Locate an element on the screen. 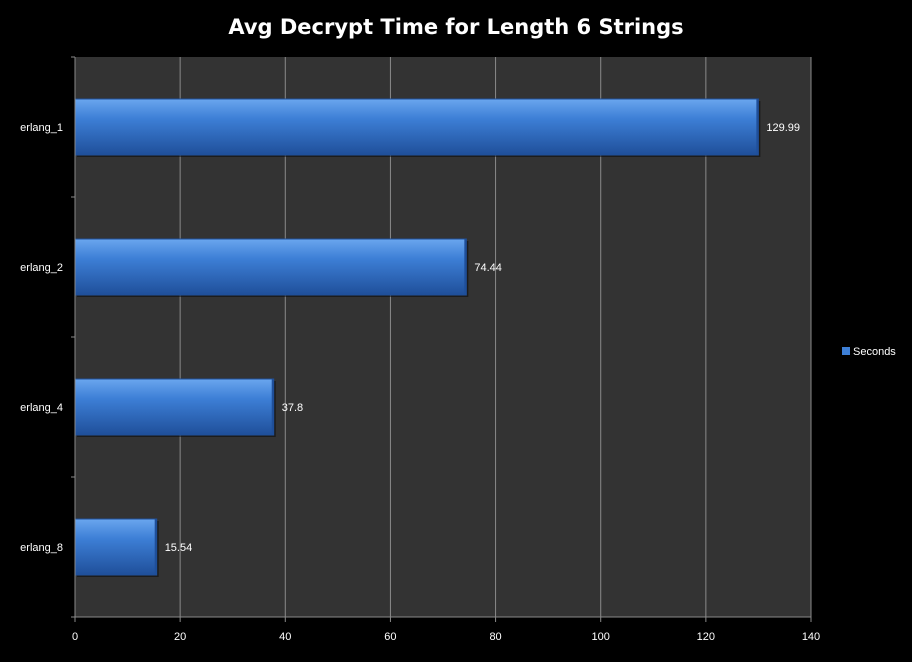 The image size is (912, 662). x-tick-label: 0 is located at coordinates (75, 637).